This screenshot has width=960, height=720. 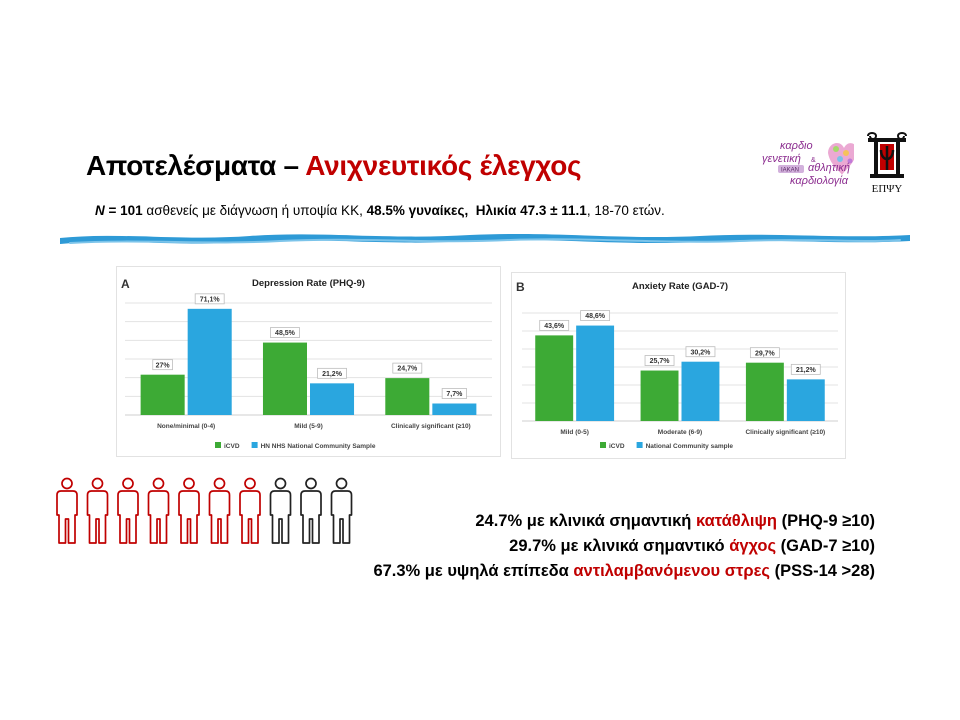 What do you see at coordinates (813, 160) in the screenshot?
I see `logo-line-3: &` at bounding box center [813, 160].